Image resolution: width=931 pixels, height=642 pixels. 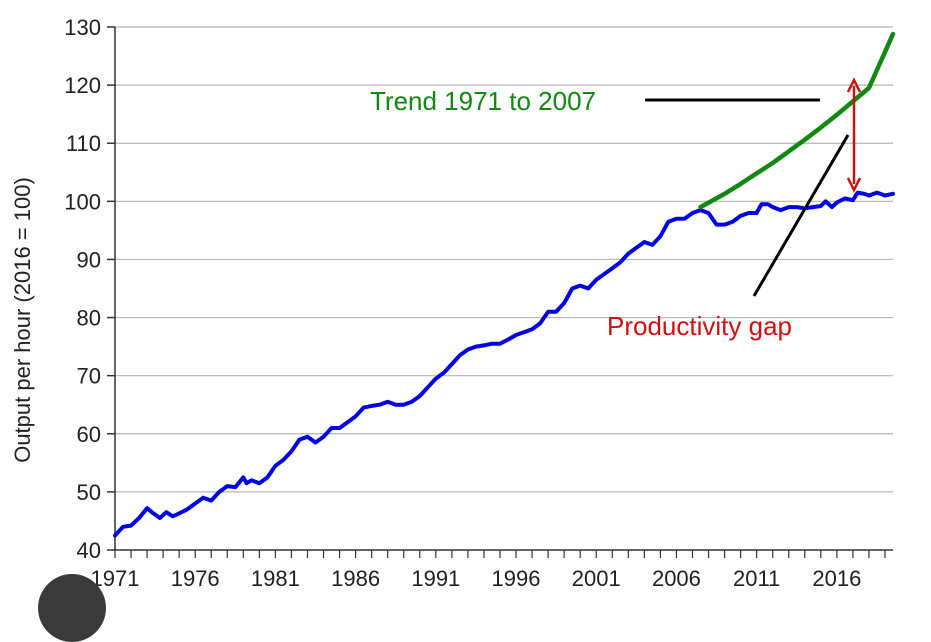 I want to click on gap-annotation-label: Productivity gap, so click(x=699, y=326).